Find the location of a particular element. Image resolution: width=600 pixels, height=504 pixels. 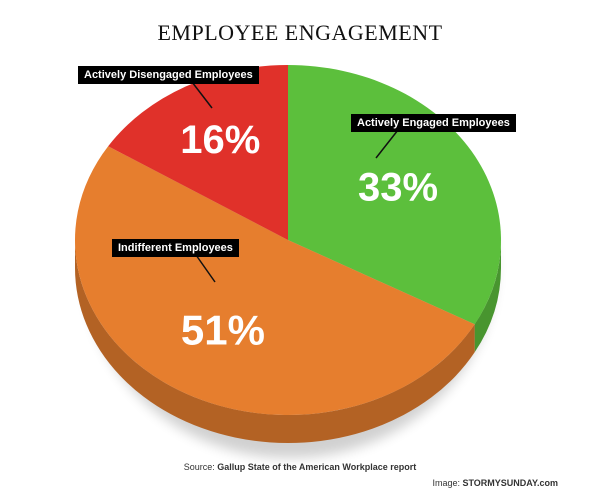

image-credit: Image: STORMYSUNDAY.com is located at coordinates (495, 483).